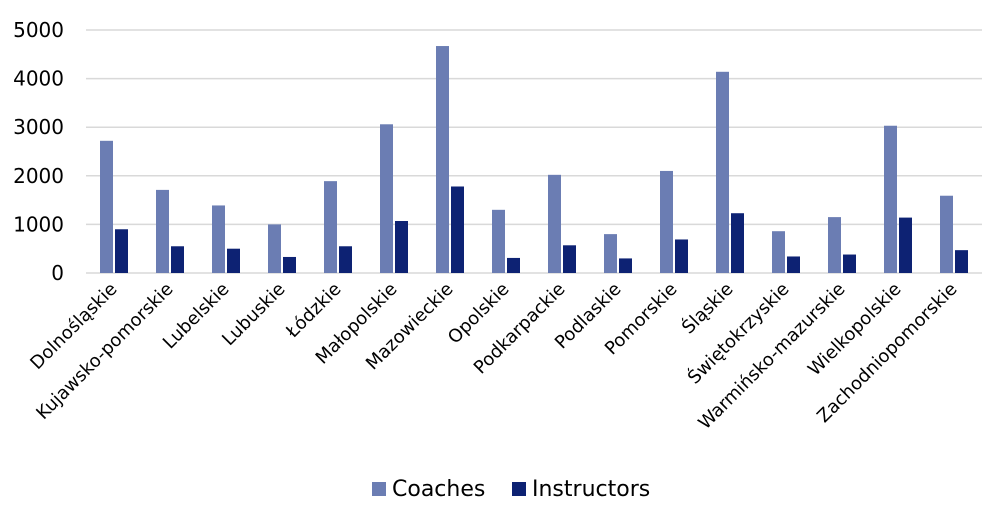 Image resolution: width=987 pixels, height=507 pixels. Describe the element at coordinates (38, 79) in the screenshot. I see `y-tick-label: 4000` at that location.